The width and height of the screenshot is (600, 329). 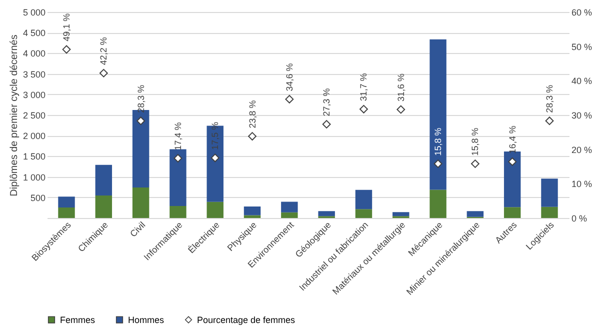 What do you see at coordinates (512, 140) in the screenshot?
I see `data-label: 16,4 %` at bounding box center [512, 140].